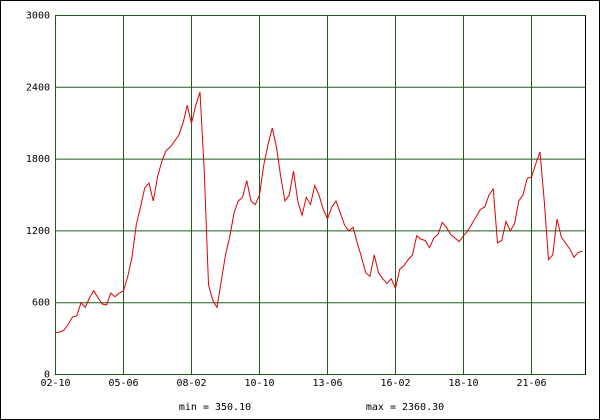  What do you see at coordinates (55, 383) in the screenshot?
I see `x-tick-label: 02-10` at bounding box center [55, 383].